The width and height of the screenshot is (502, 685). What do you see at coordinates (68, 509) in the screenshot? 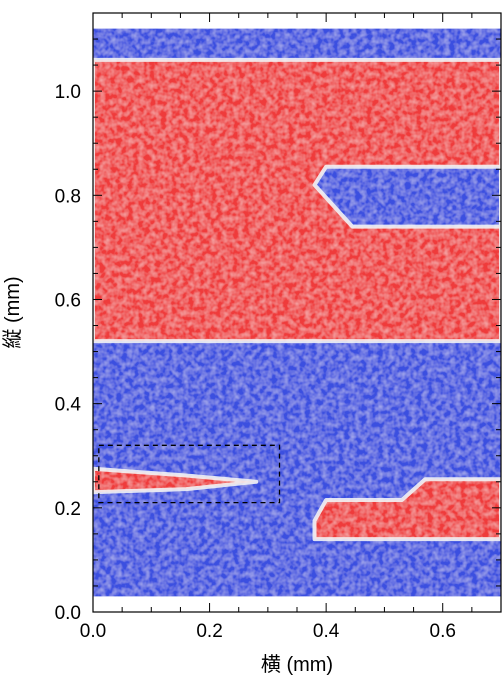
I see `y-tick-label: 0.2` at bounding box center [68, 509].